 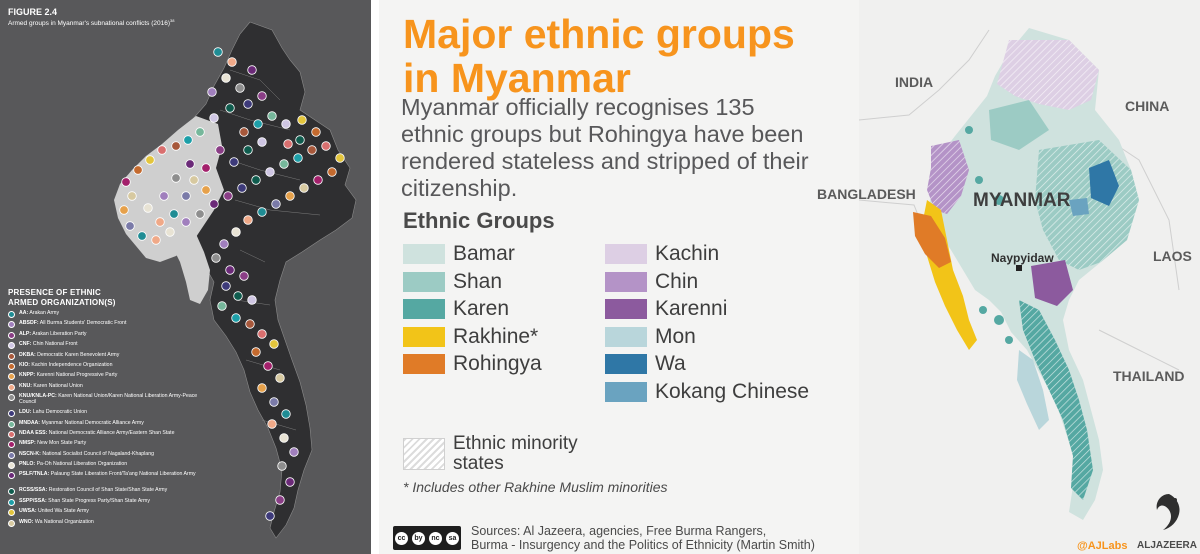 I want to click on legend-org-item: AA: Arakan Army, so click(x=123, y=315).